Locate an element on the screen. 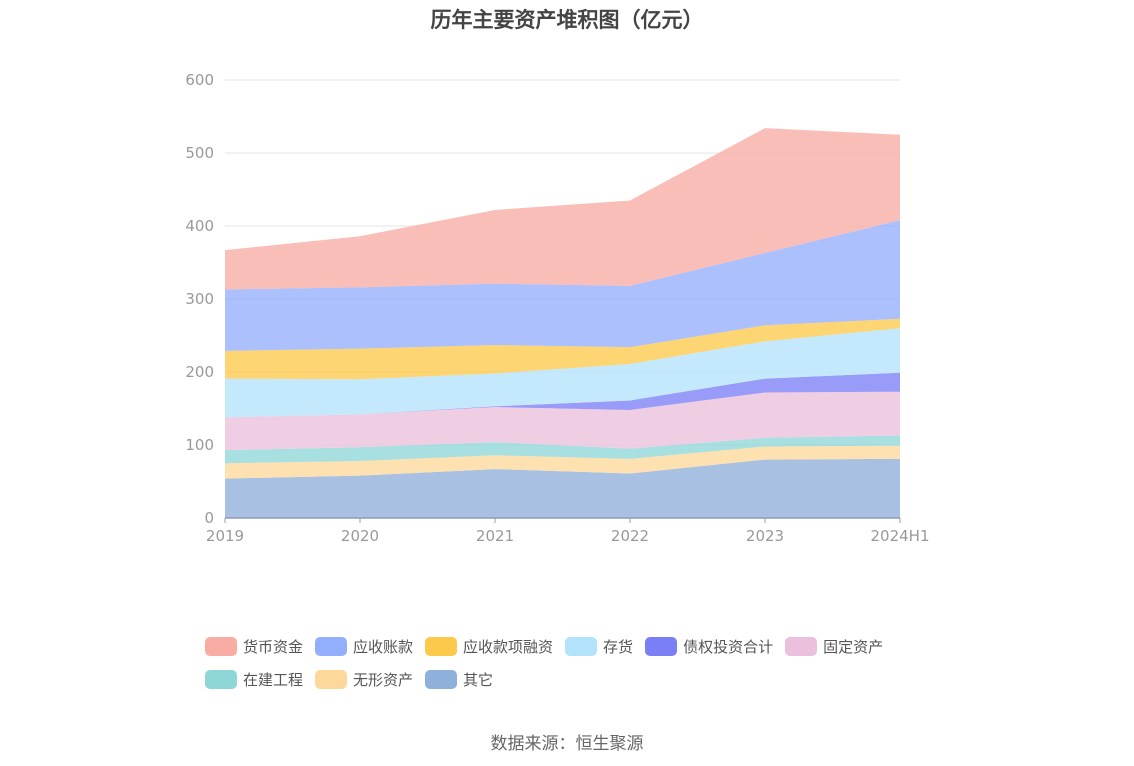 Image resolution: width=1134 pixels, height=766 pixels. area-series-其它 is located at coordinates (562, 488).